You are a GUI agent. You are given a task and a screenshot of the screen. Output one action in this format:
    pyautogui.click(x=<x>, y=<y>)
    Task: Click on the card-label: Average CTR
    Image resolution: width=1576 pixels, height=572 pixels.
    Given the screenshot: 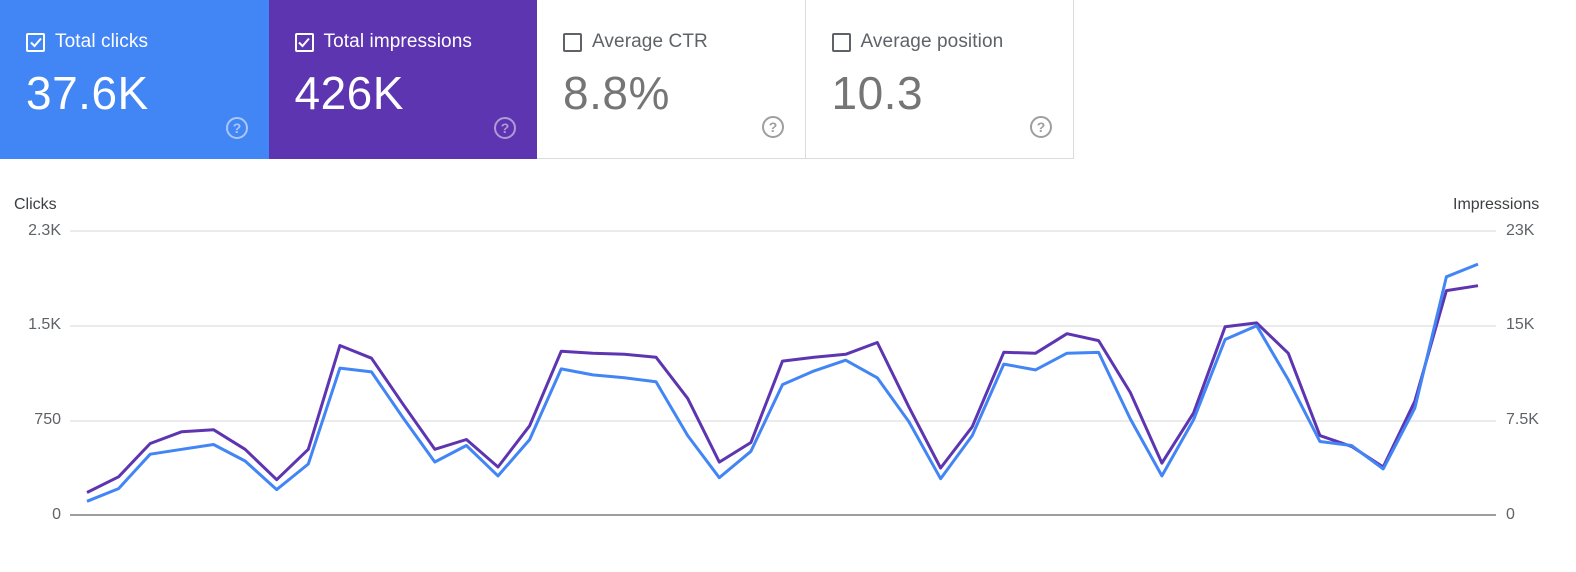 What is the action you would take?
    pyautogui.click(x=650, y=41)
    